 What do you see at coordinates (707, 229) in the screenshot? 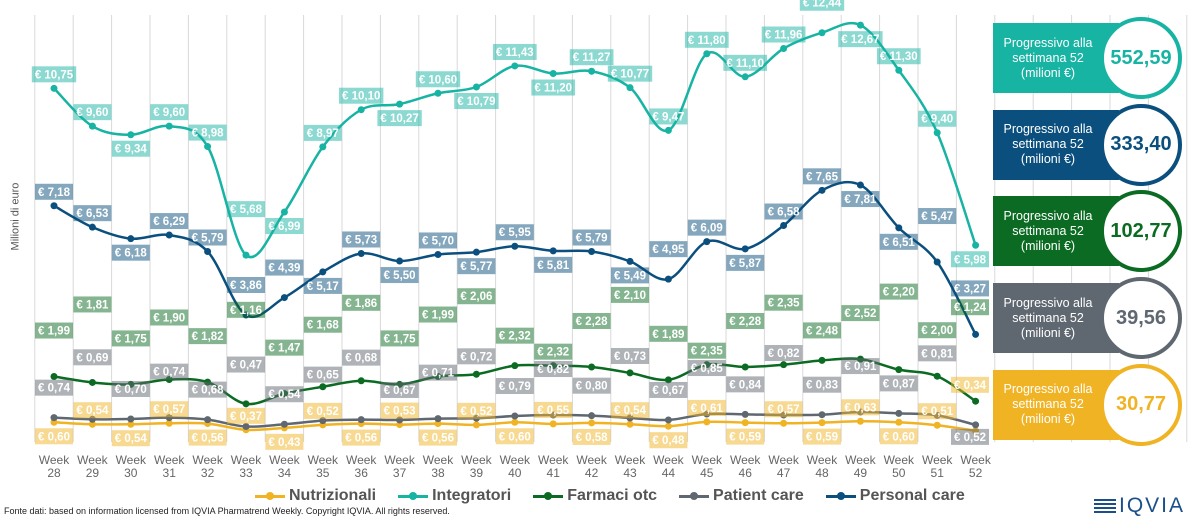
I see `data-label-text: € 6,09` at bounding box center [707, 229].